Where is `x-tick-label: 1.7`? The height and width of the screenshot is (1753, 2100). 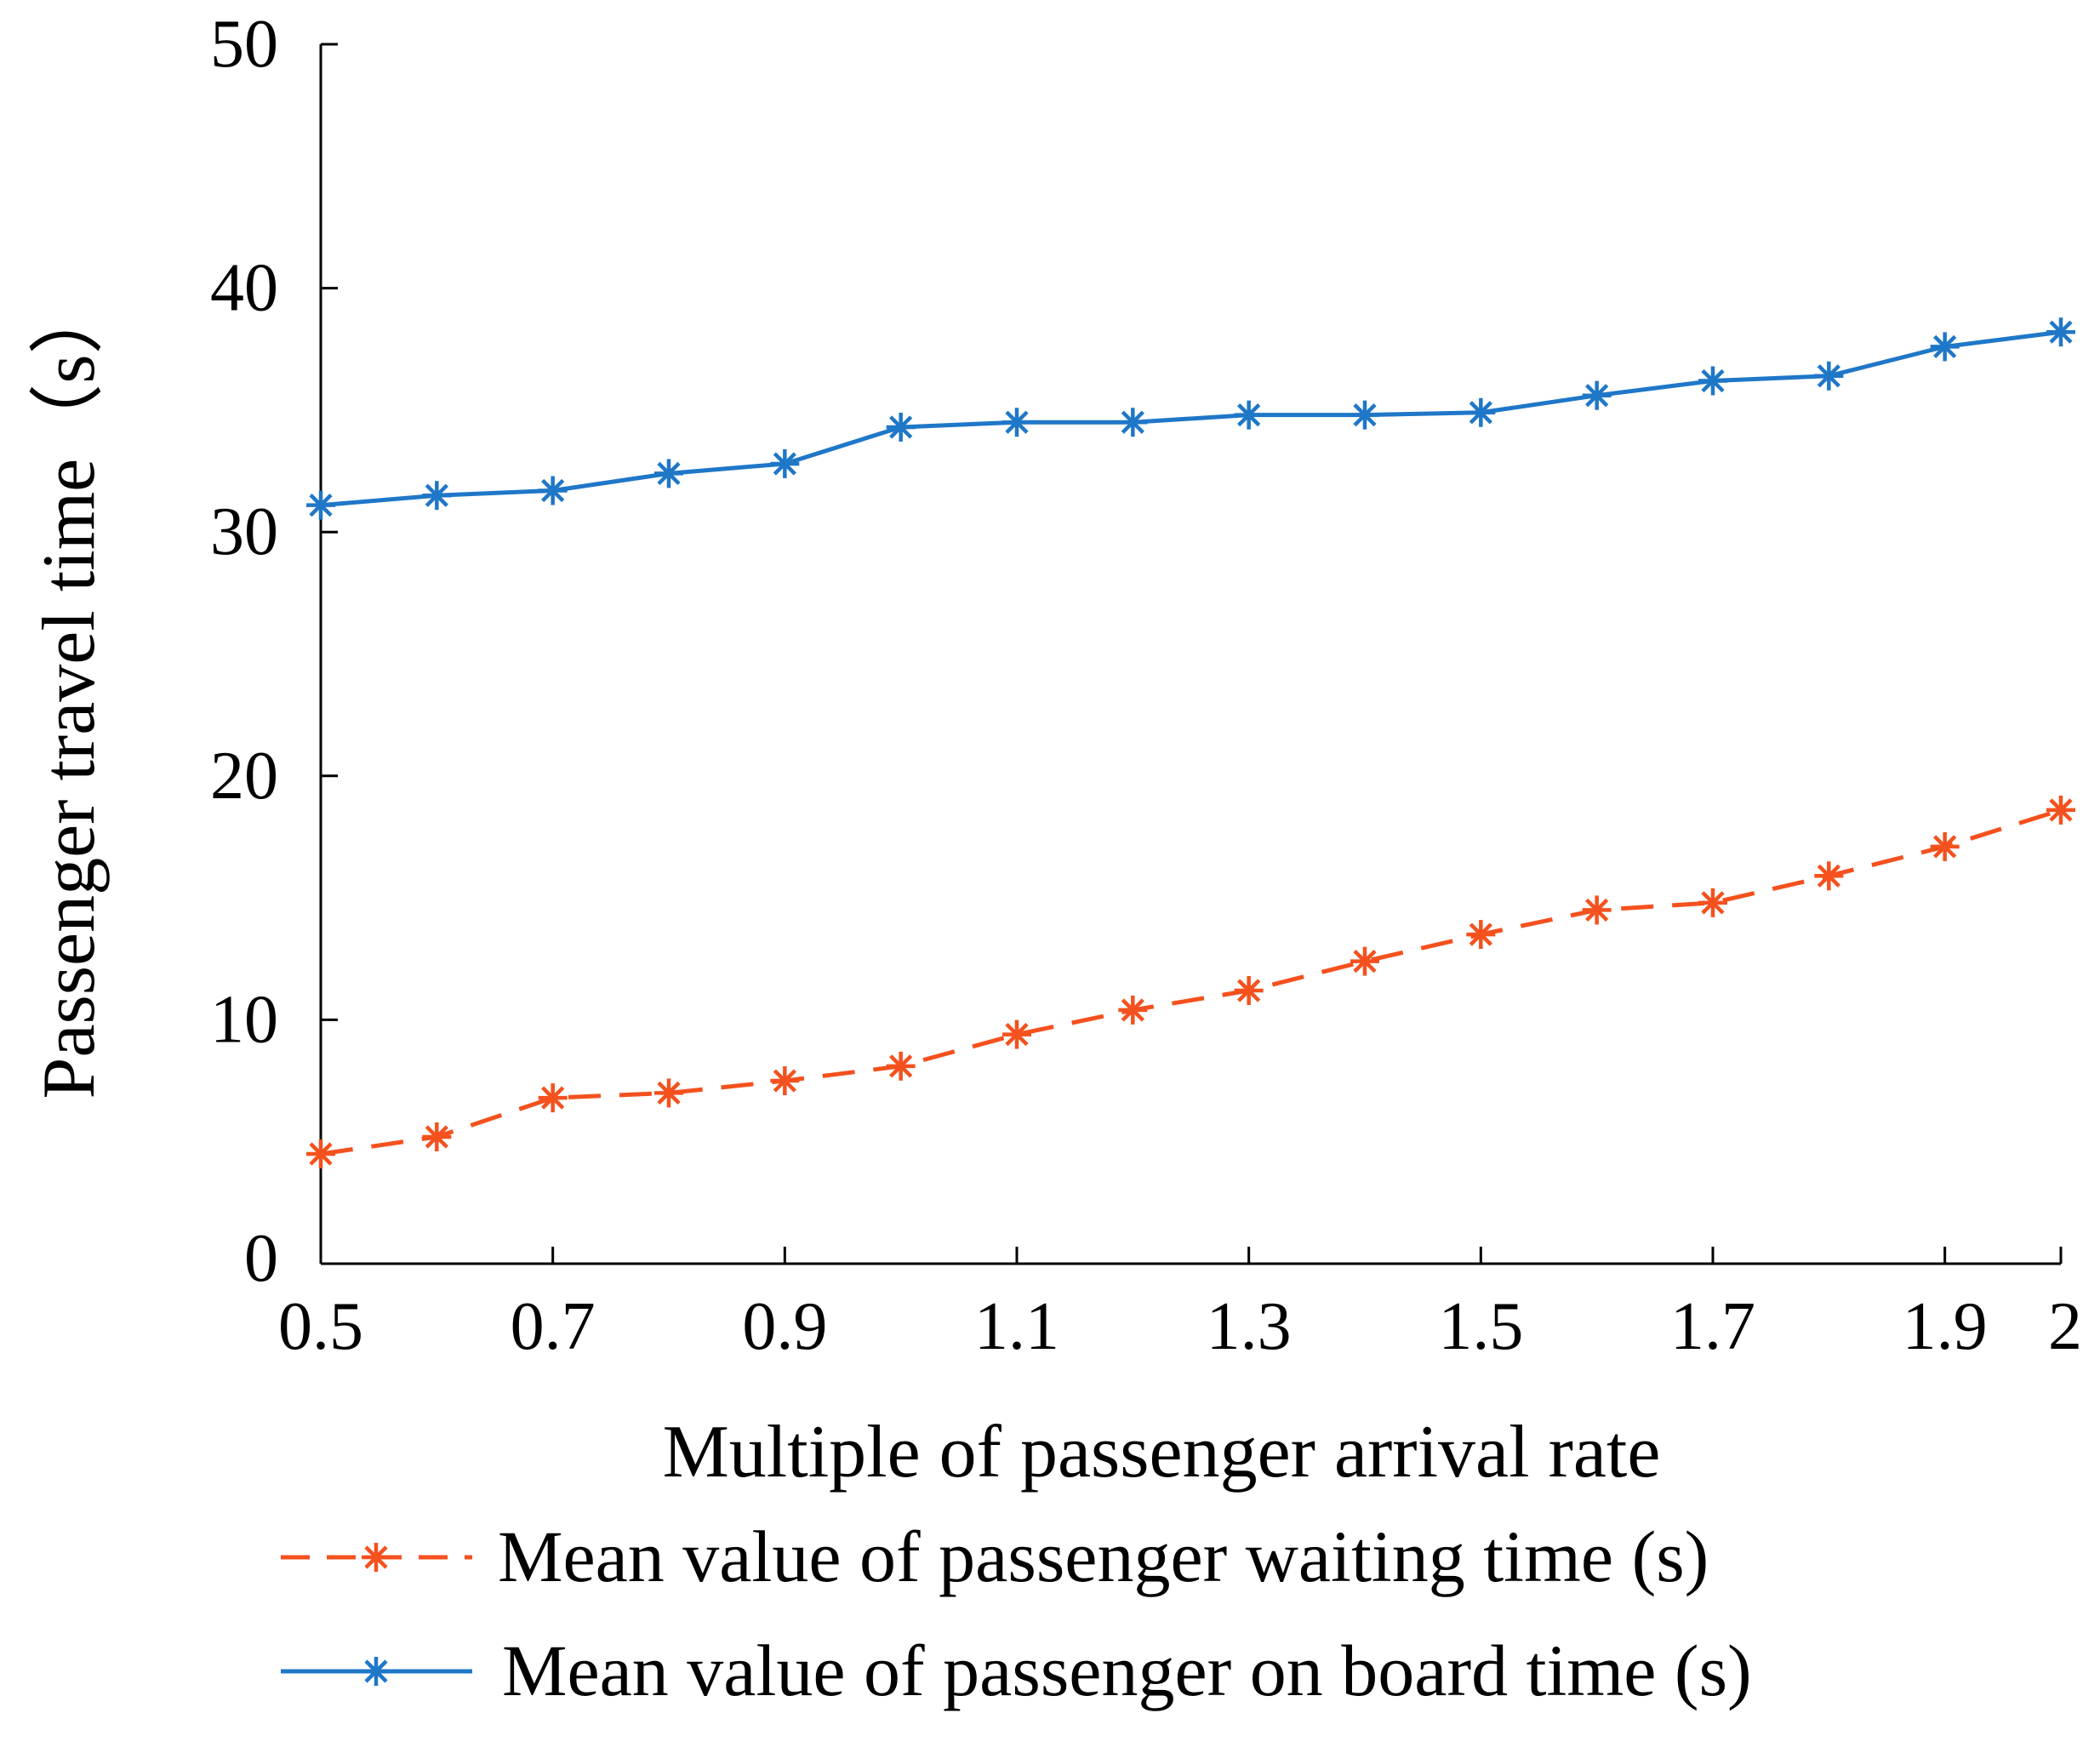
x-tick-label: 1.7 is located at coordinates (1712, 1326).